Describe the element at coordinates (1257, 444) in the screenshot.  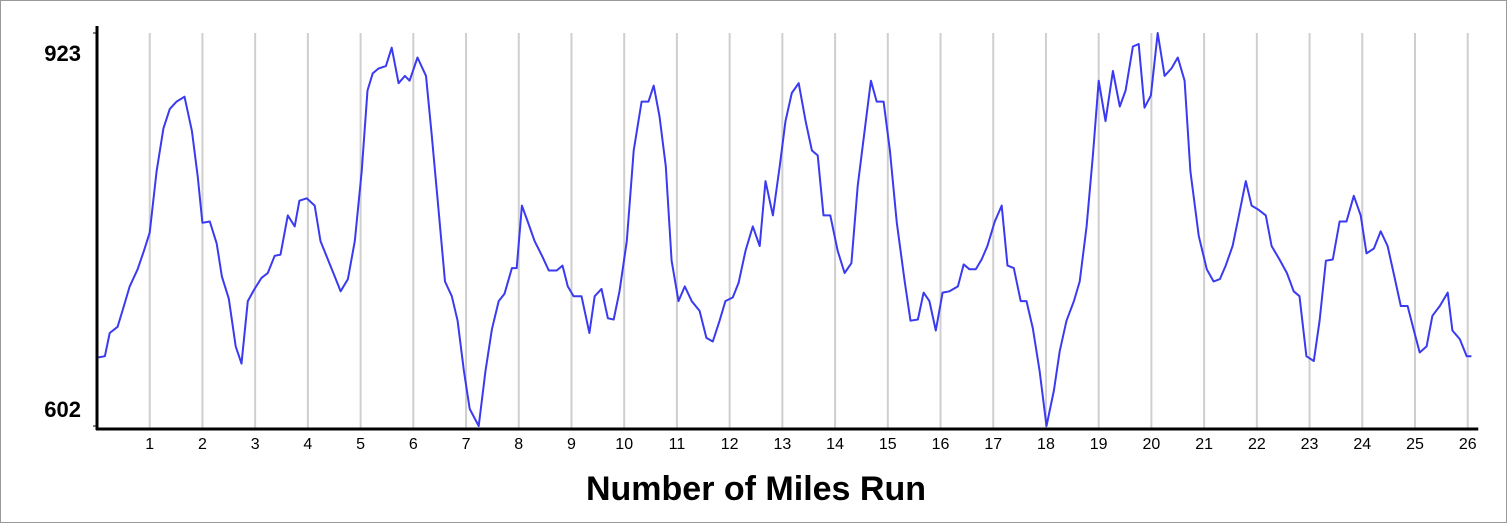
I see `x-tick-label: 22` at that location.